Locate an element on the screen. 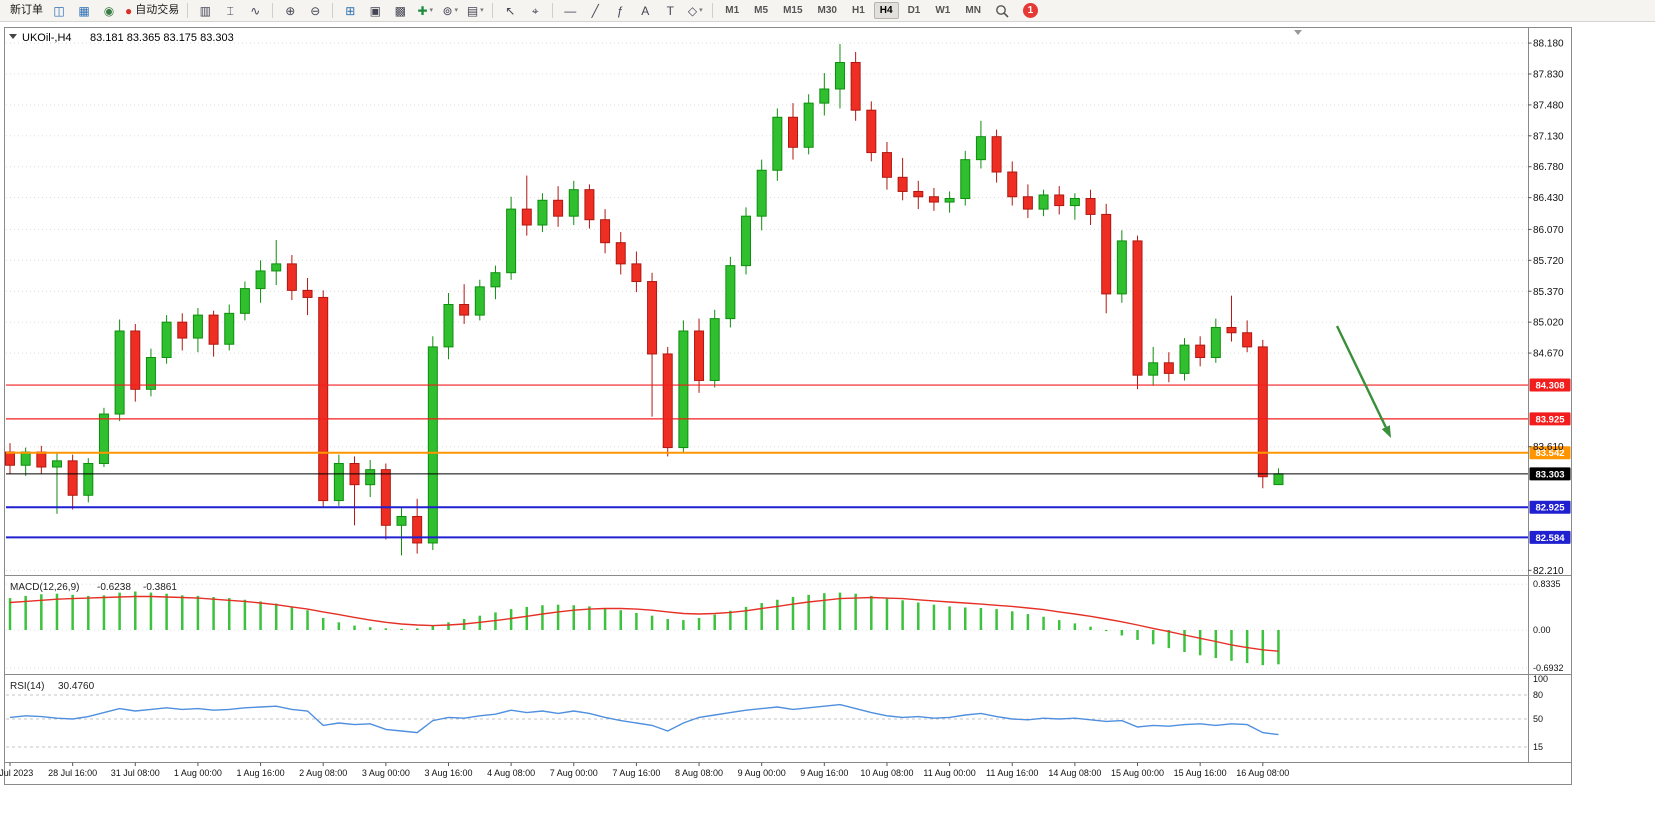 Image resolution: width=1655 pixels, height=831 pixels. shapes-icon-glyph: ◇ is located at coordinates (692, 10).